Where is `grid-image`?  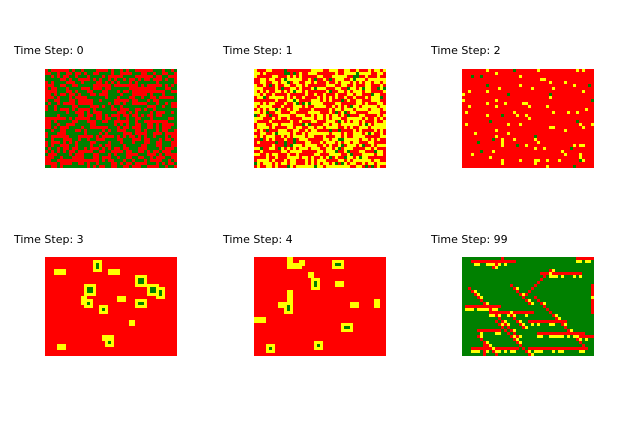 grid-image is located at coordinates (111, 306).